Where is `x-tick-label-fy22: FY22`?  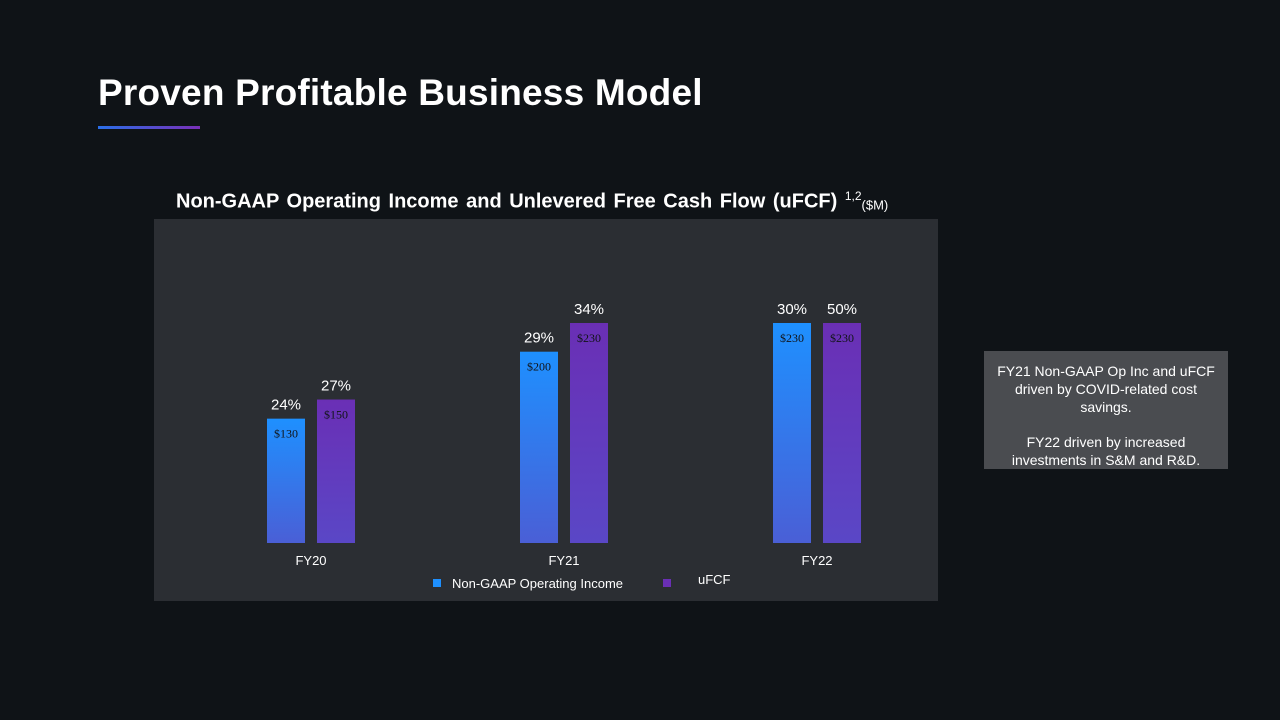
x-tick-label-fy22: FY22 is located at coordinates (816, 560).